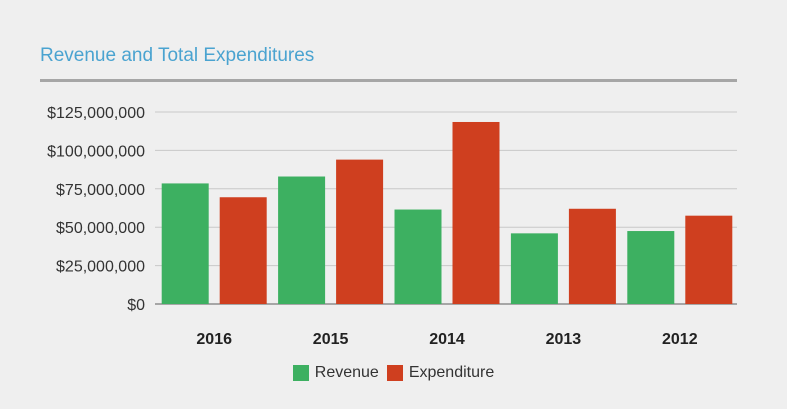 The width and height of the screenshot is (787, 409). I want to click on legend-label-expenditure: Expenditure, so click(451, 372).